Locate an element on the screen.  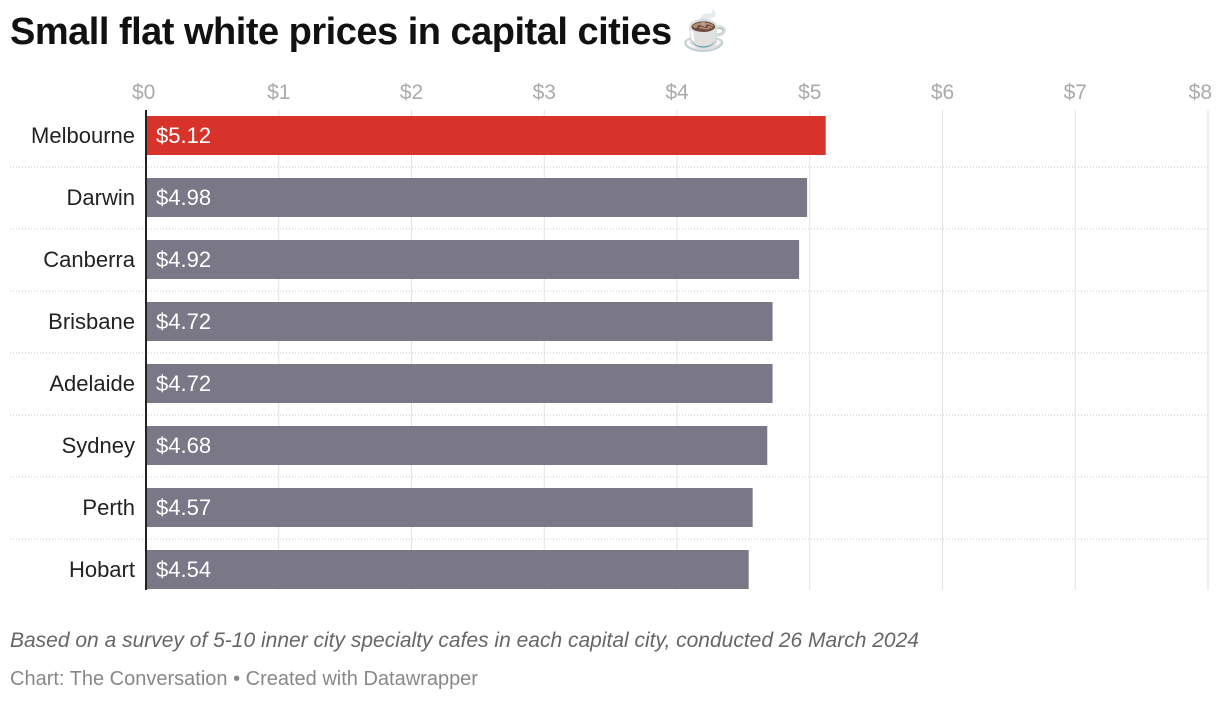
category-label: Adelaide is located at coordinates (92, 383).